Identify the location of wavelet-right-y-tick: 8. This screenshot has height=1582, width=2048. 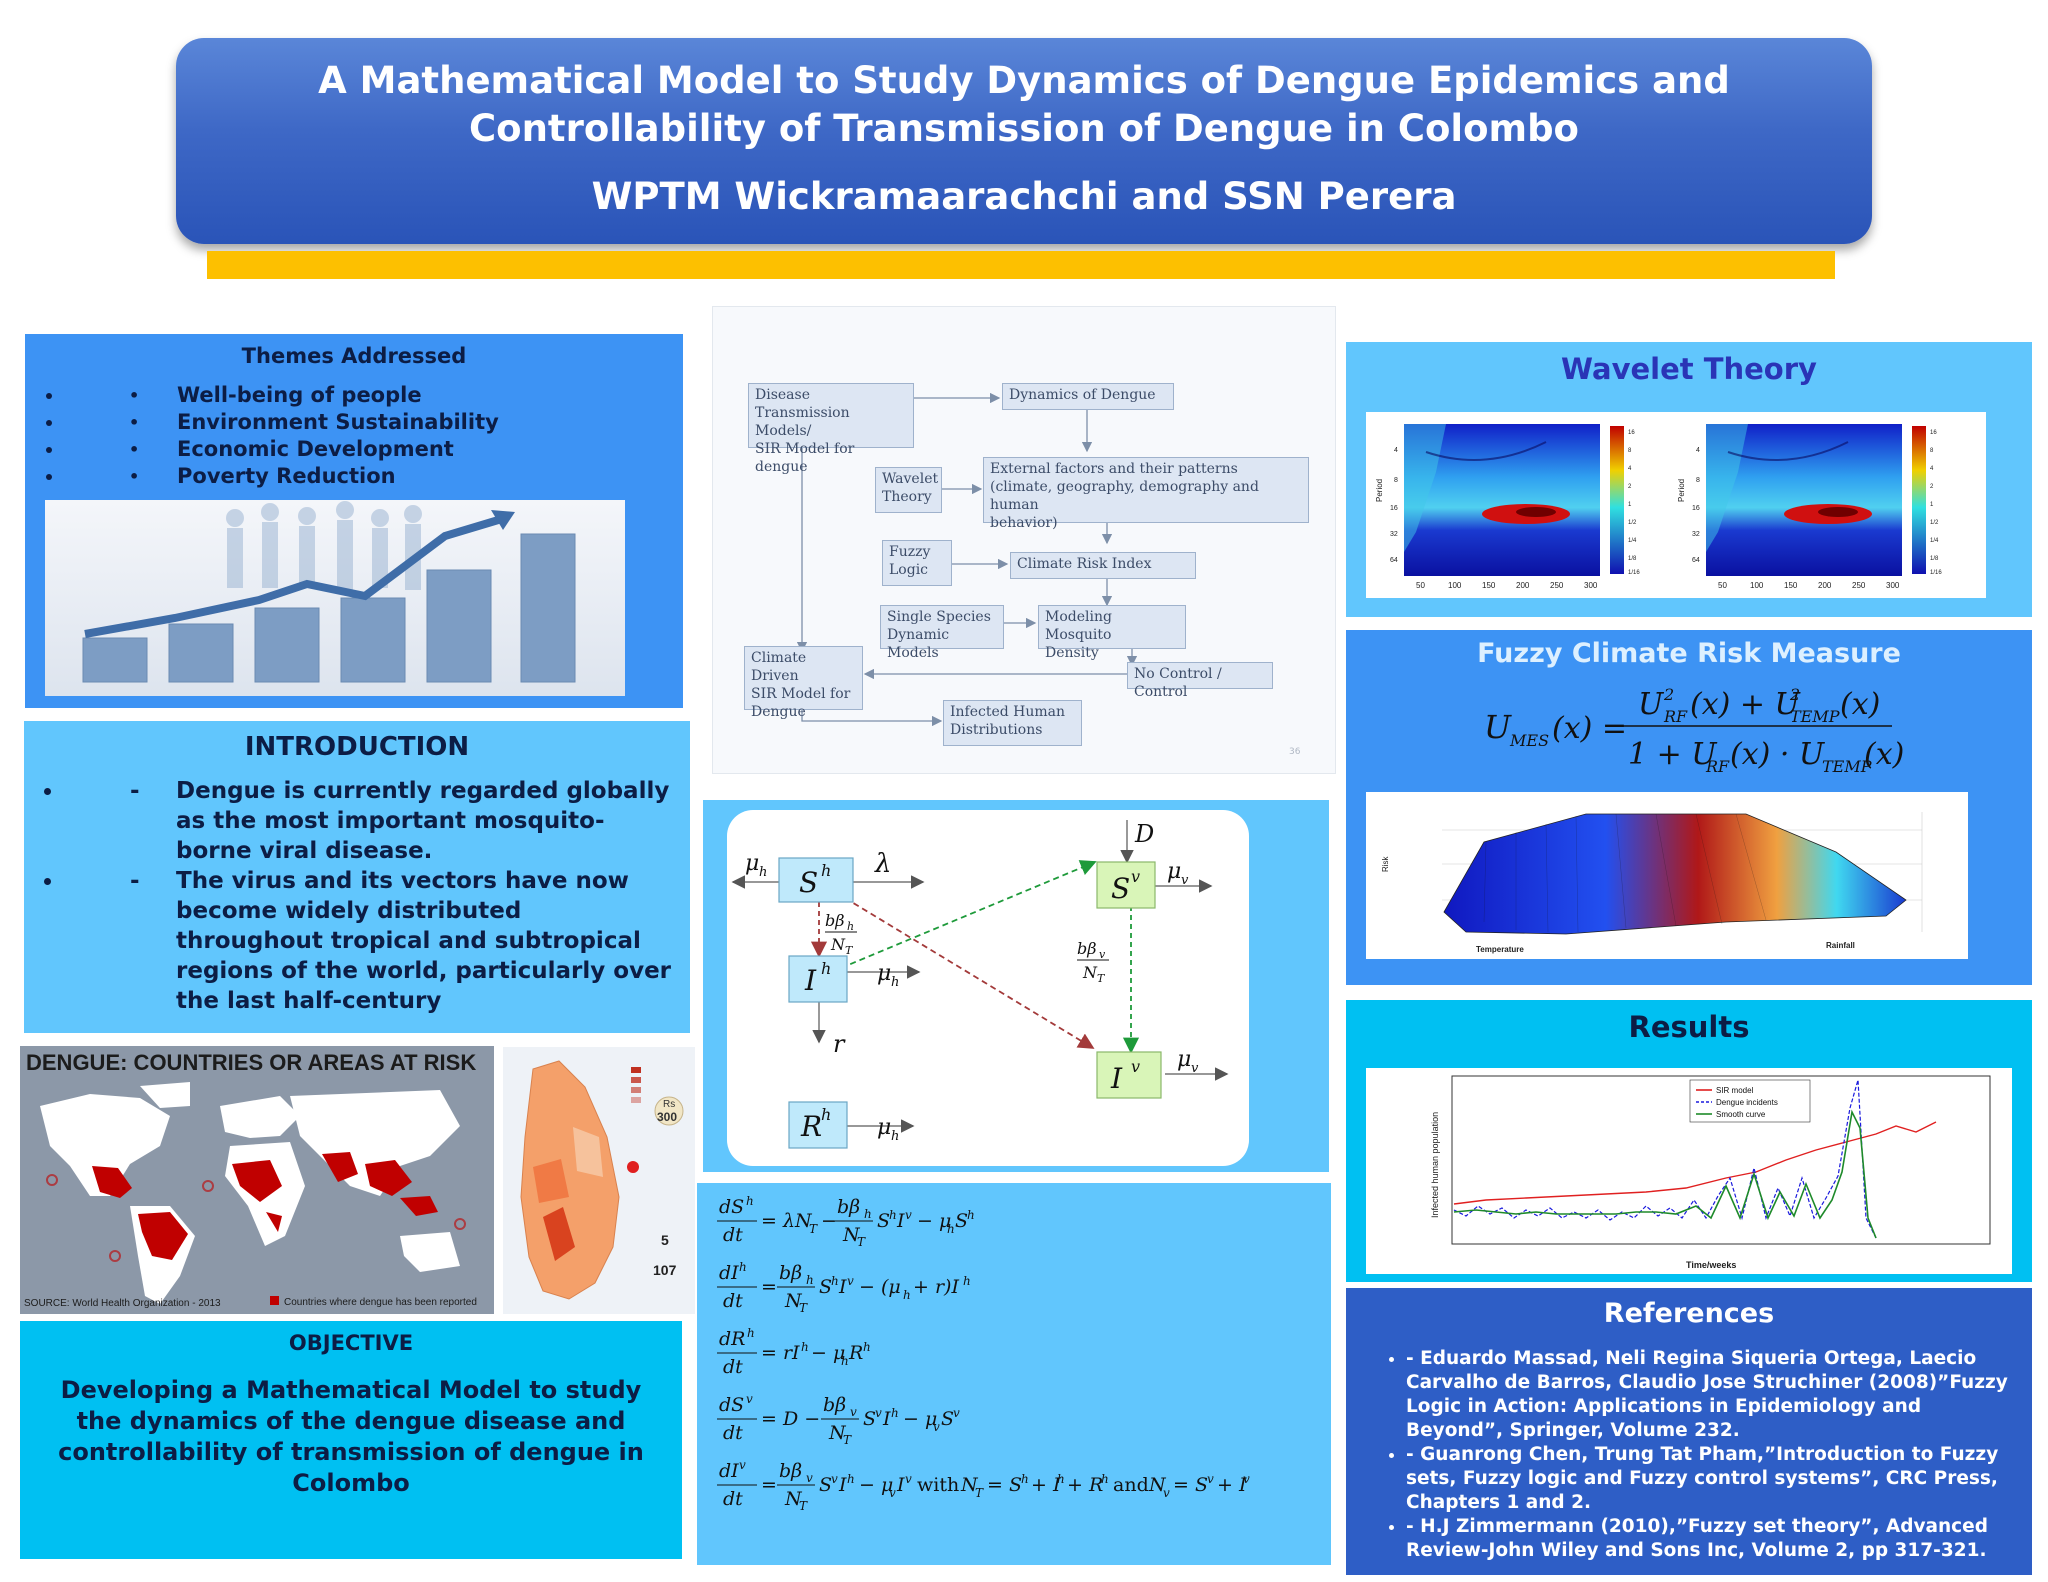
(1698, 480).